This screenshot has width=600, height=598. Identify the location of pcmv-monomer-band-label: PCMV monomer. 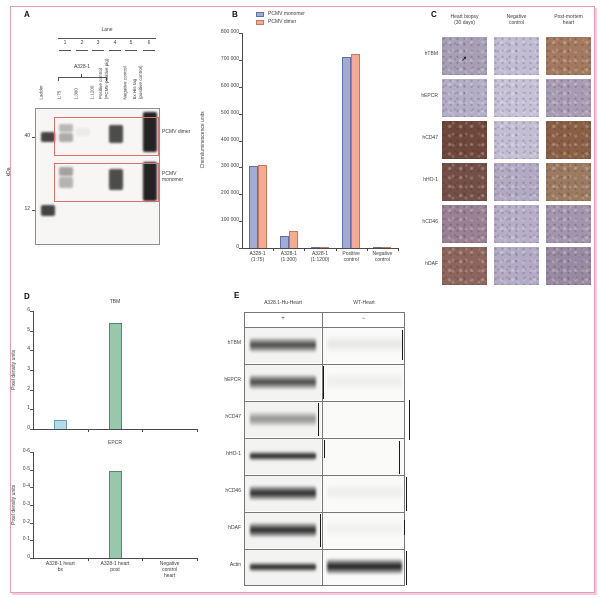
(173, 177).